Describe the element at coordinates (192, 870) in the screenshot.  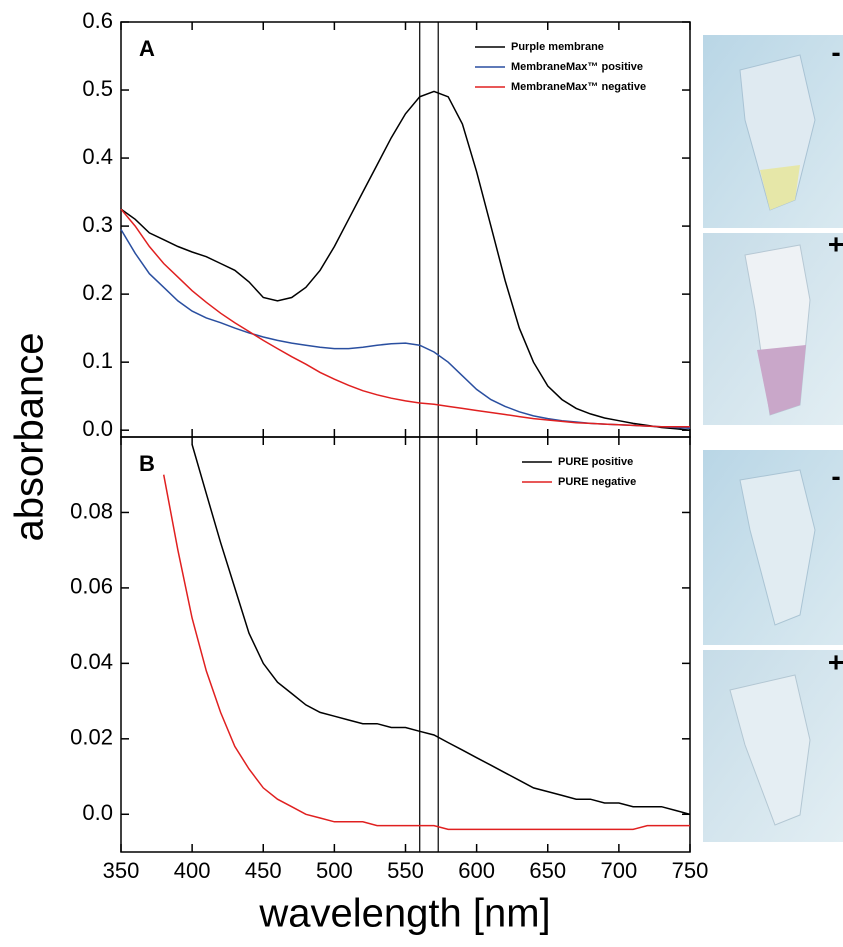
I see `x-tick-label: 400` at that location.